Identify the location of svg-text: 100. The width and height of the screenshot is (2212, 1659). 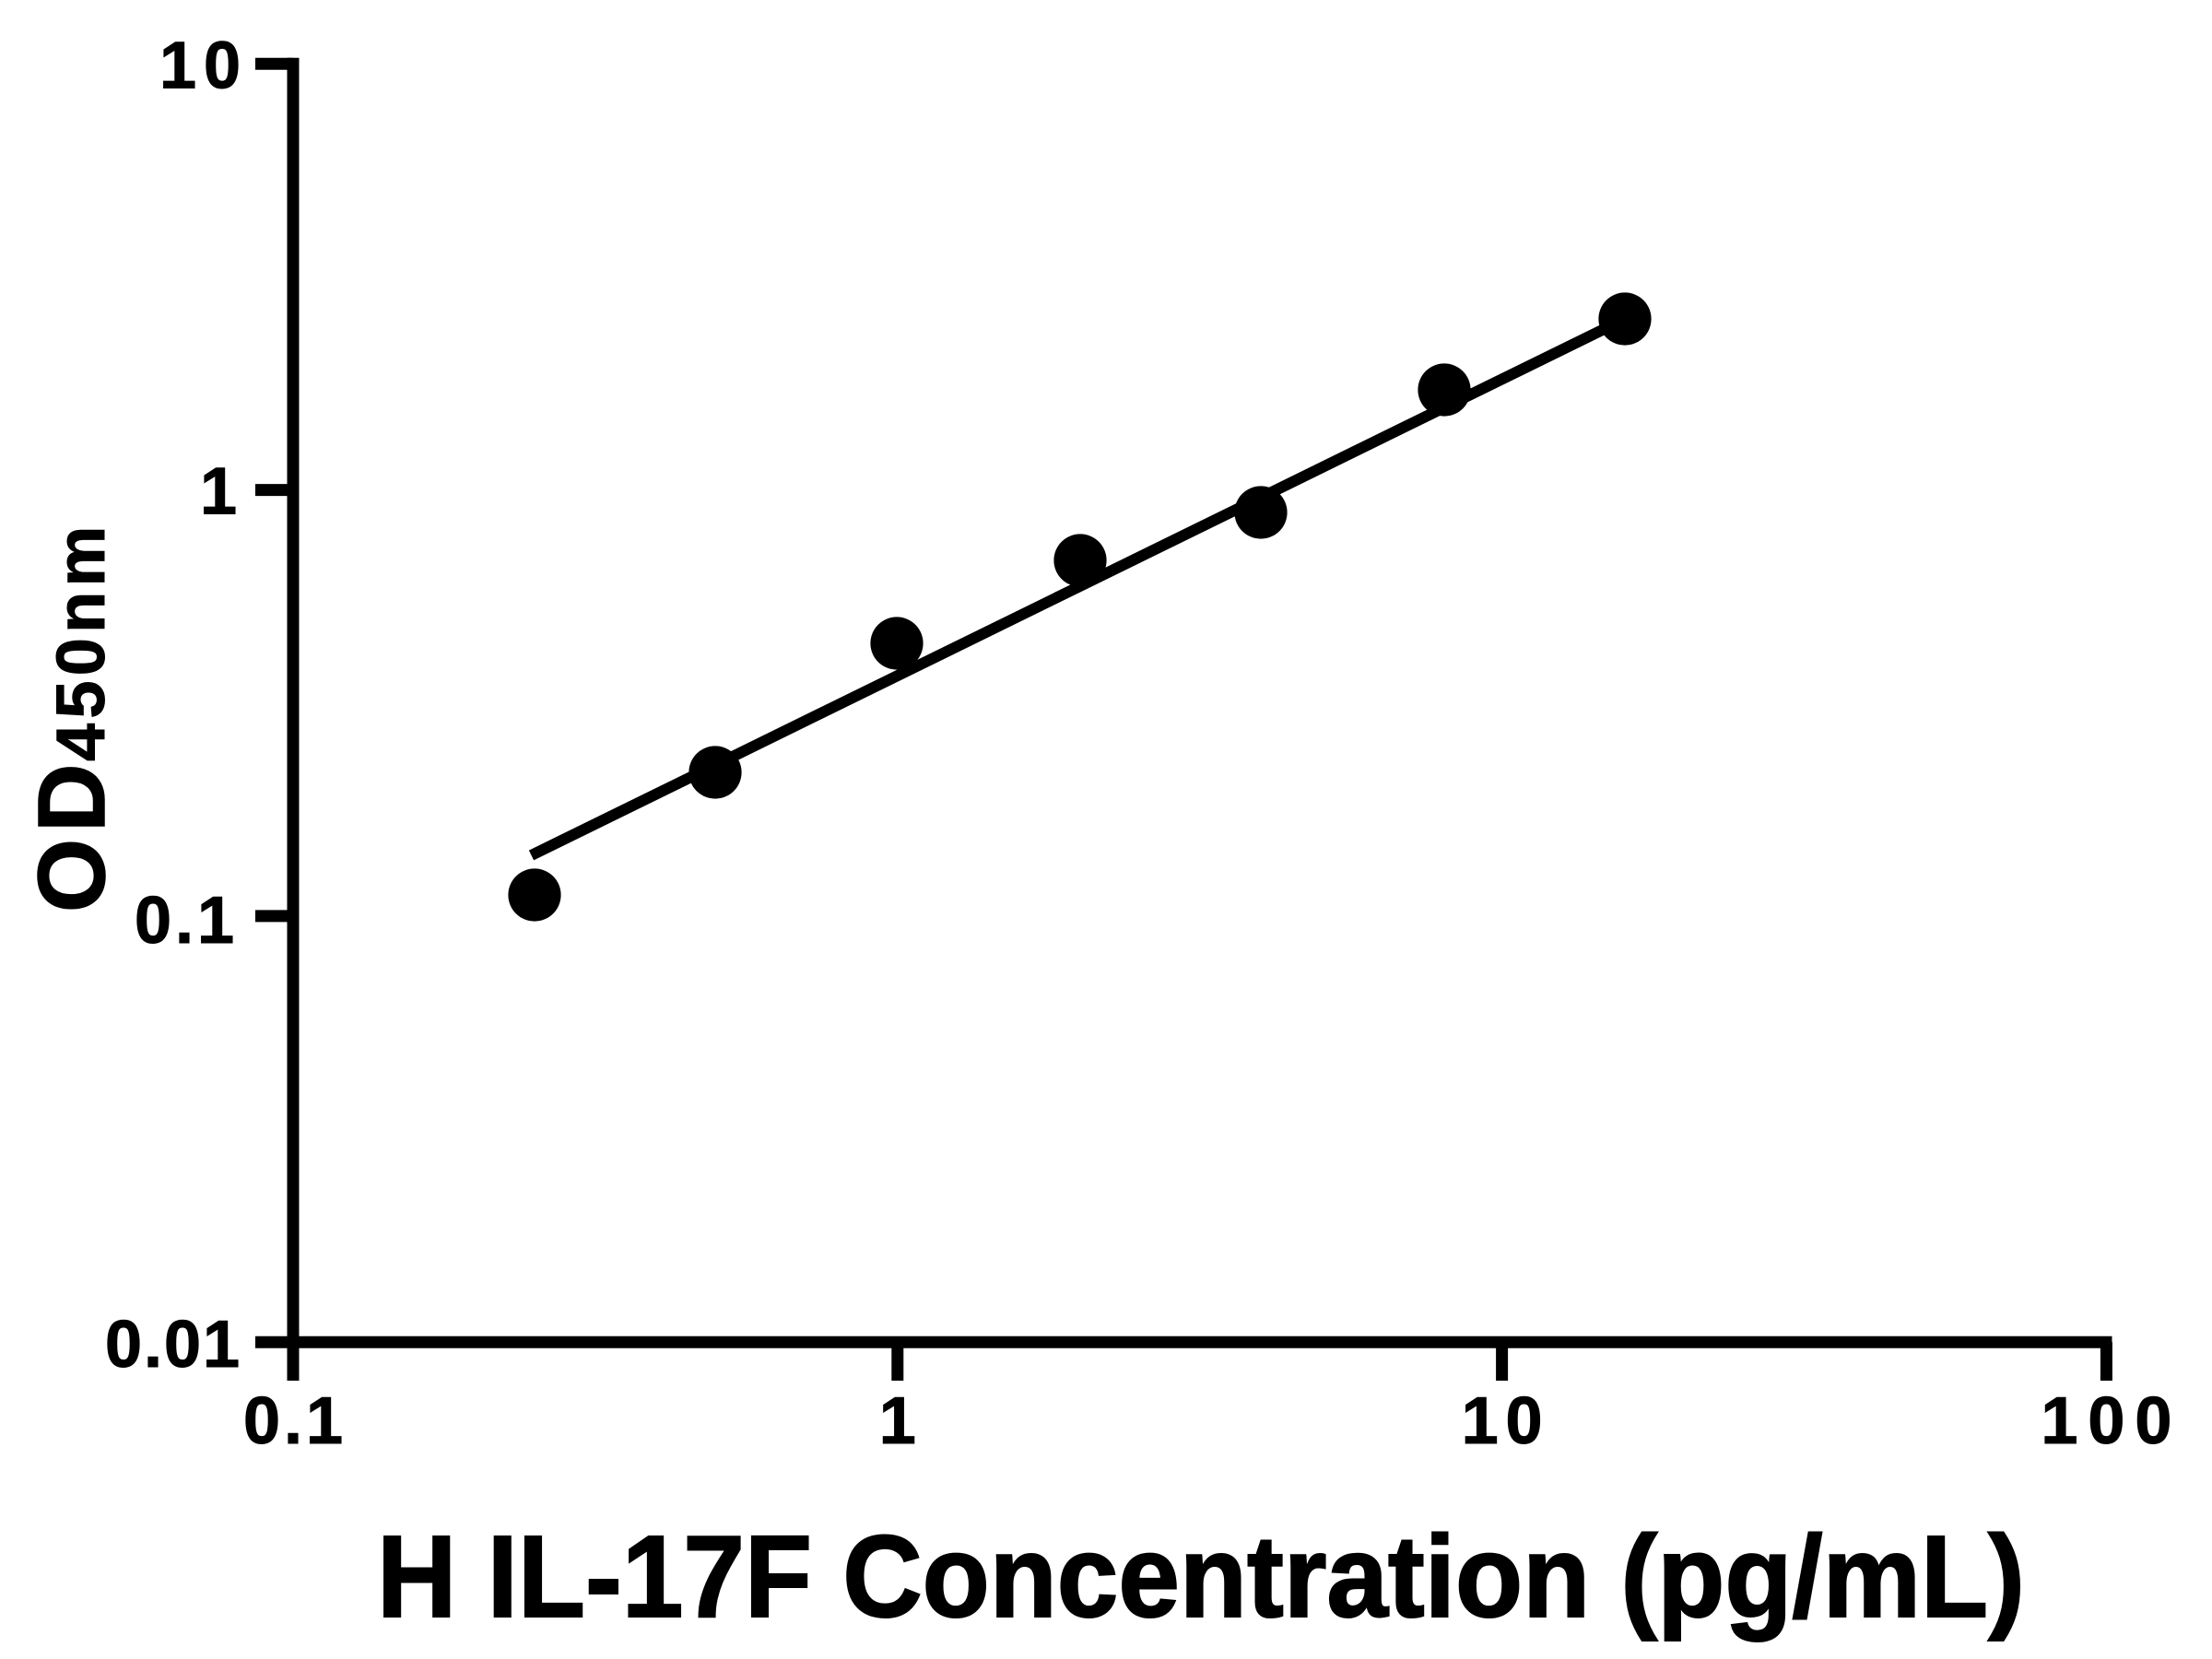
(2106, 1421).